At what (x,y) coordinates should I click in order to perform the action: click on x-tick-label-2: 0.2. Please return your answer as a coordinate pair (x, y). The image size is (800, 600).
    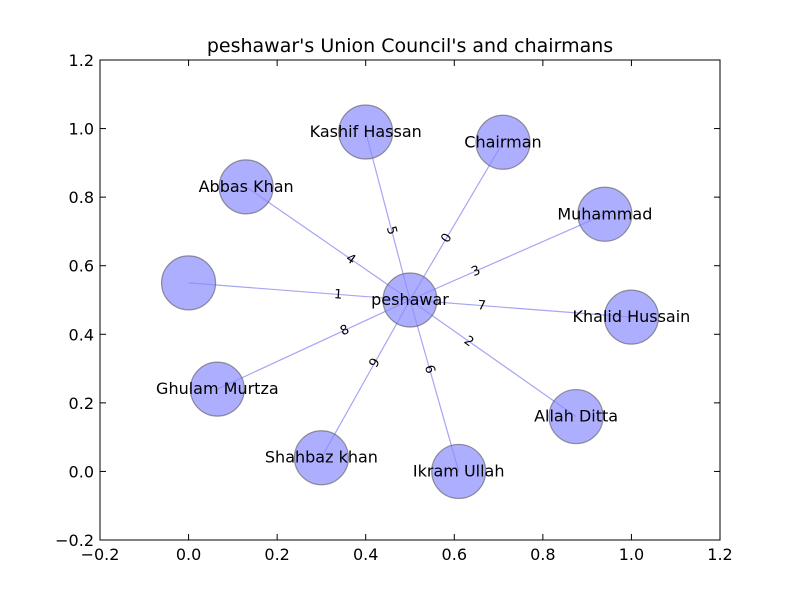
    Looking at the image, I should click on (276, 554).